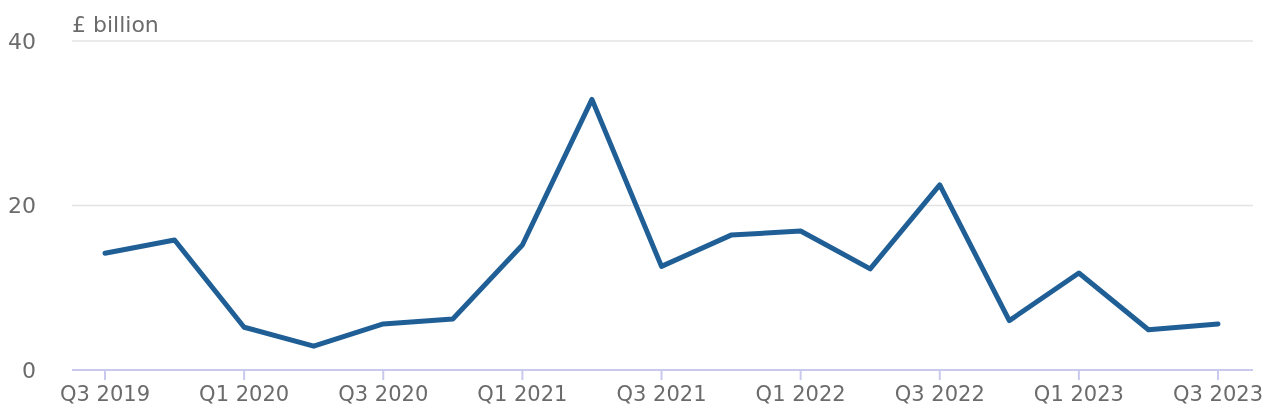 This screenshot has width=1274, height=420. What do you see at coordinates (383, 394) in the screenshot?
I see `x-tick-label: Q3 2020` at bounding box center [383, 394].